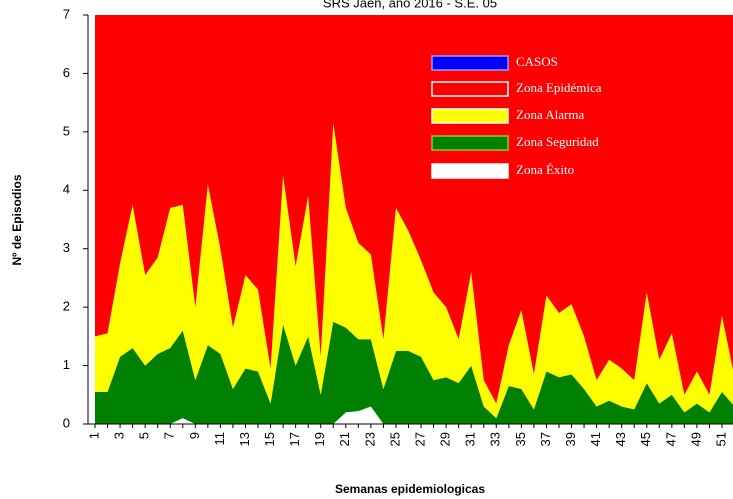 Image resolution: width=733 pixels, height=499 pixels. I want to click on y-tick-label: 3, so click(66, 247).